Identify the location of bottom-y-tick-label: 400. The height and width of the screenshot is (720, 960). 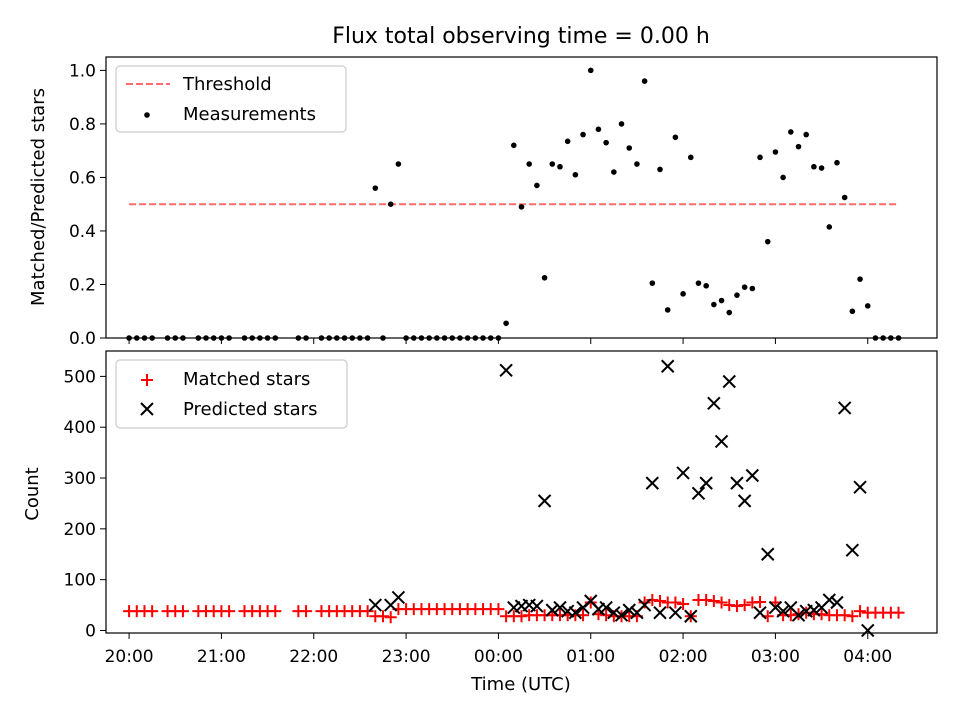
(80, 428).